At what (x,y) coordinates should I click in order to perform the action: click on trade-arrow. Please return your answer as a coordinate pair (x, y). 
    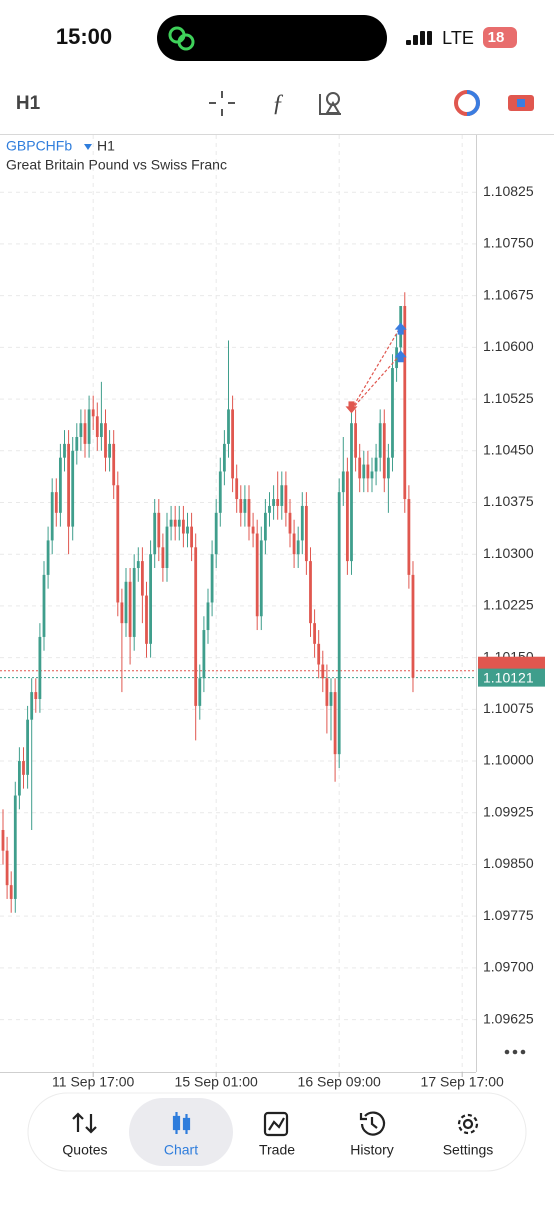
    Looking at the image, I should click on (400, 356).